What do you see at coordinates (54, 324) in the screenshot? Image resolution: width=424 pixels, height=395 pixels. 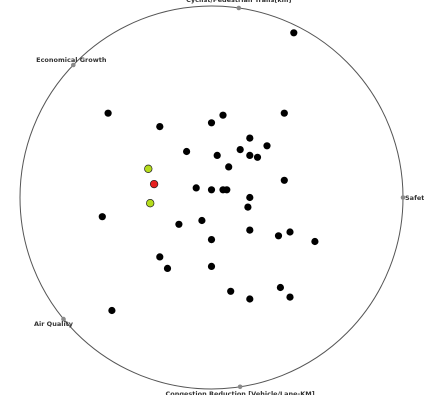 I see `axis-label-3: Air Quality` at bounding box center [54, 324].